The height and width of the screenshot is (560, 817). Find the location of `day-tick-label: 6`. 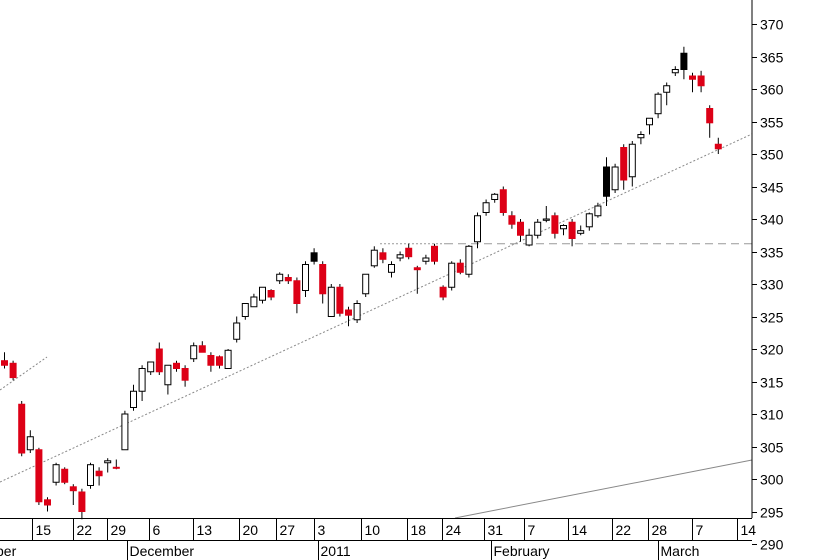

day-tick-label: 6 is located at coordinates (157, 530).